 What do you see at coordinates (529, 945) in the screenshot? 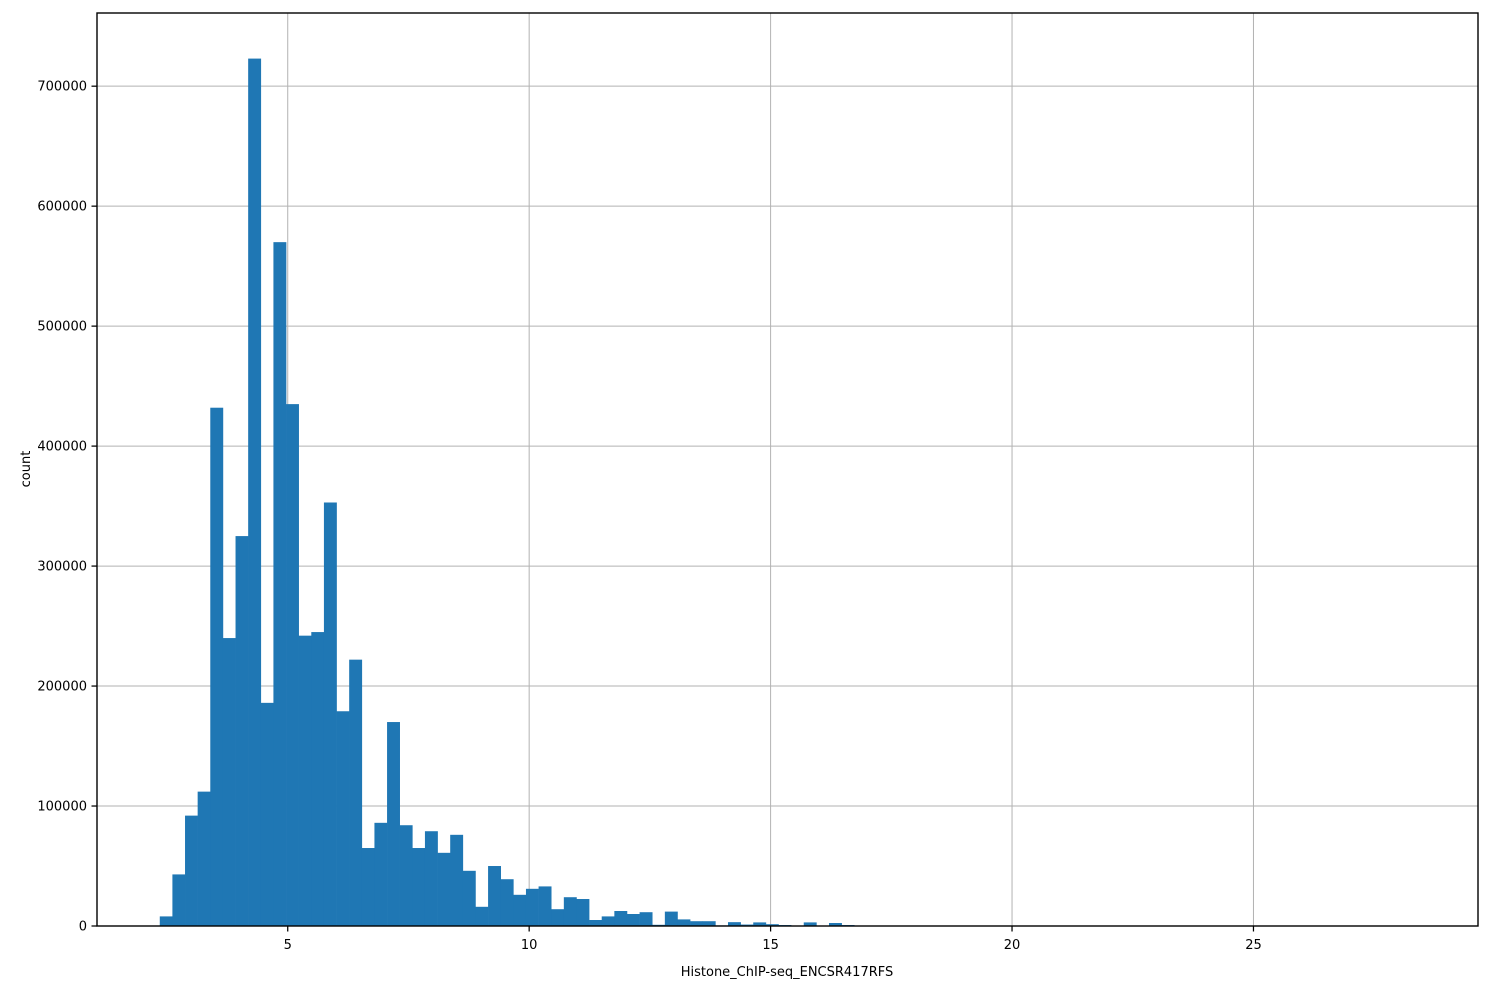
I see `x-tick-label: 10` at bounding box center [529, 945].